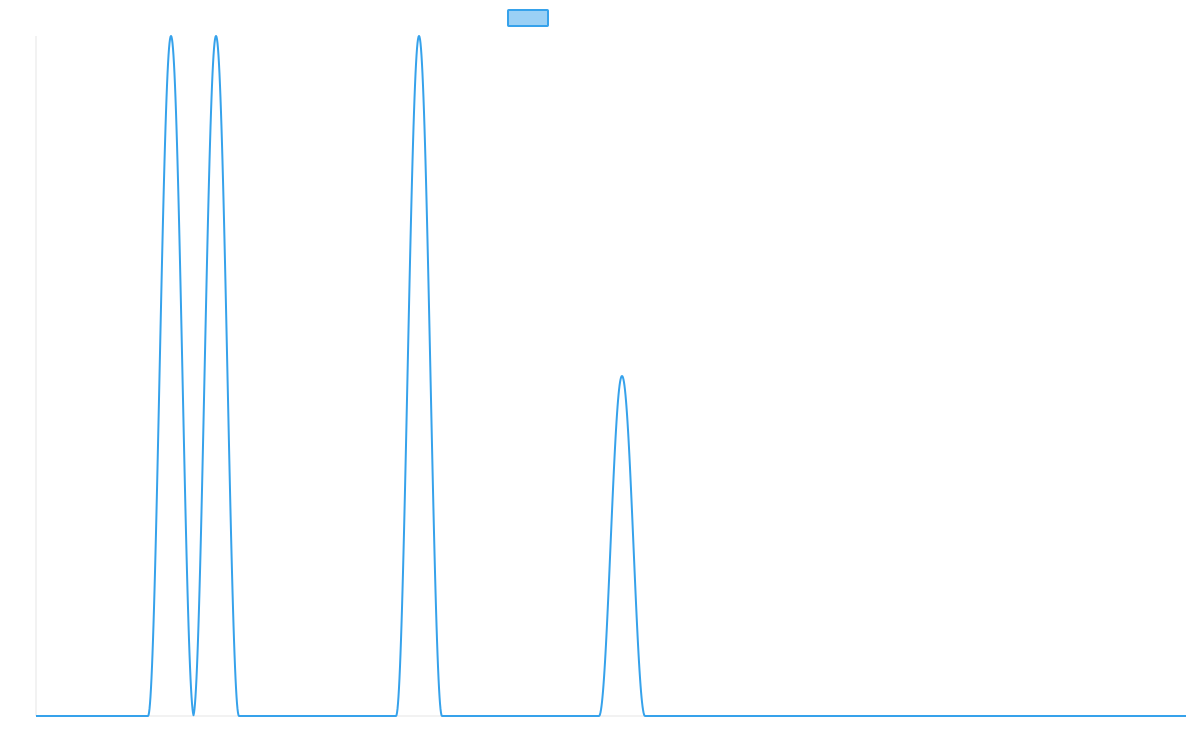 The width and height of the screenshot is (1200, 750). I want to click on legend, so click(528, 18).